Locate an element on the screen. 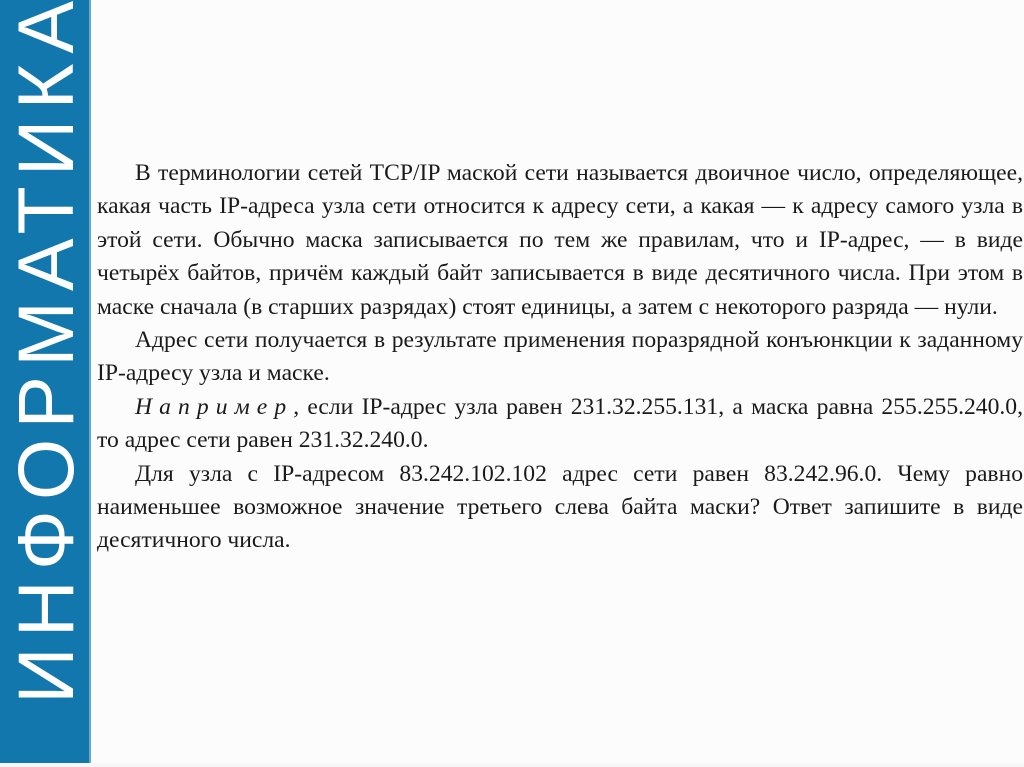 The width and height of the screenshot is (1024, 767). banner-title: ИНФОРМАТИКА is located at coordinates (45, 352).